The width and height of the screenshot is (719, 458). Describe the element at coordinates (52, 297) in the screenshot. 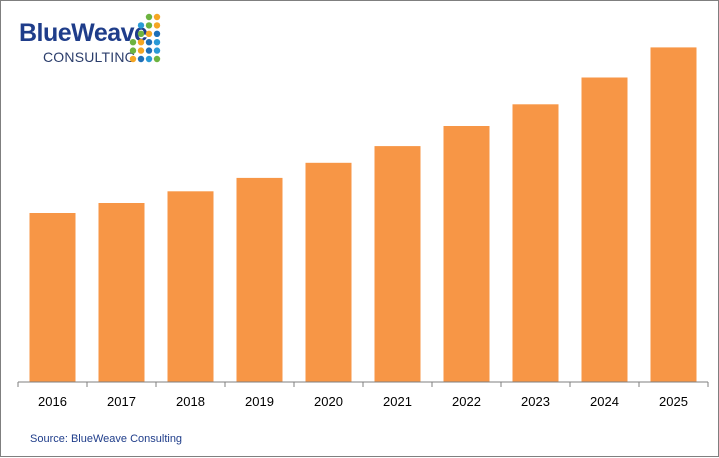

I see `bar-2016` at that location.